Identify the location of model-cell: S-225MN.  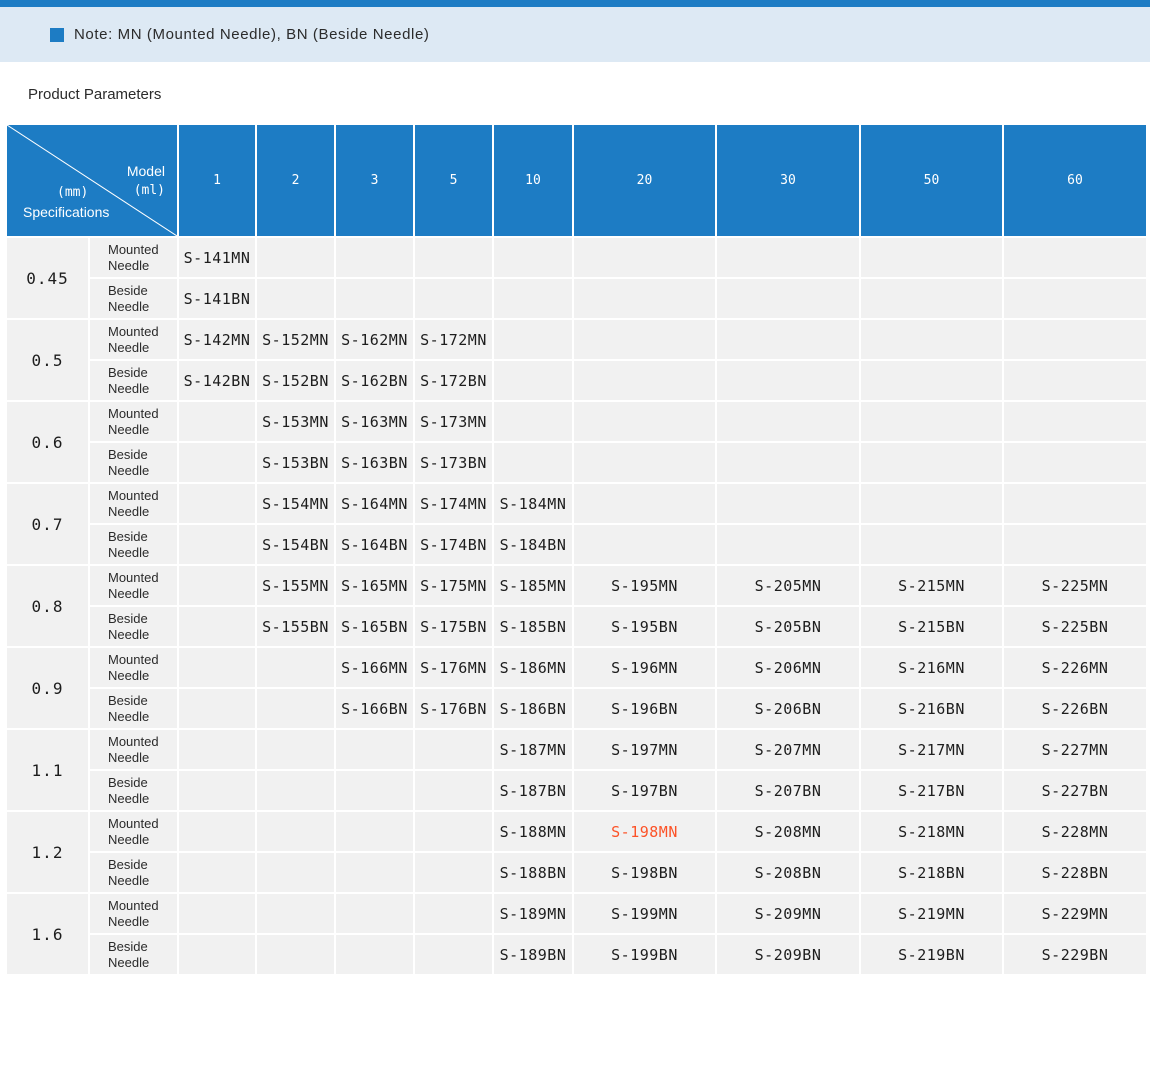
(1075, 585).